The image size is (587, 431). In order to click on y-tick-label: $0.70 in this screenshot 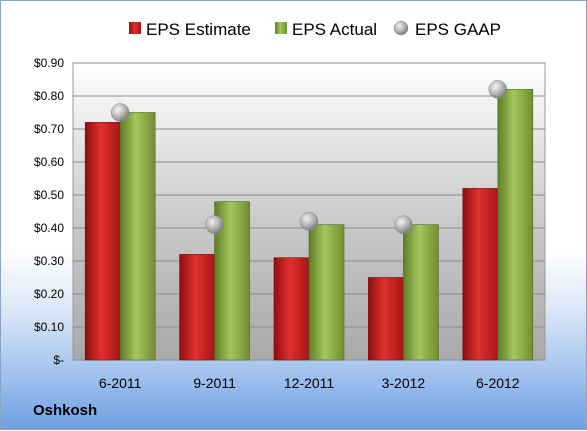, I will do `click(49, 129)`.